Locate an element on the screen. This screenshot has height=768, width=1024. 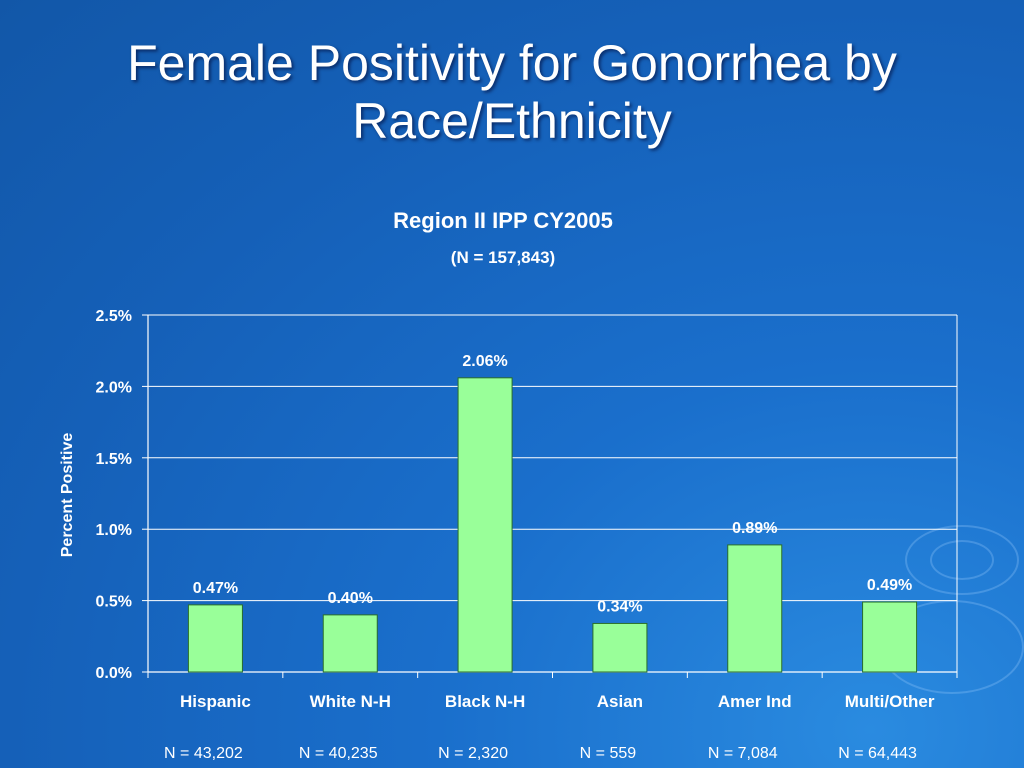
y-tick-label: 0.0% is located at coordinates (114, 673).